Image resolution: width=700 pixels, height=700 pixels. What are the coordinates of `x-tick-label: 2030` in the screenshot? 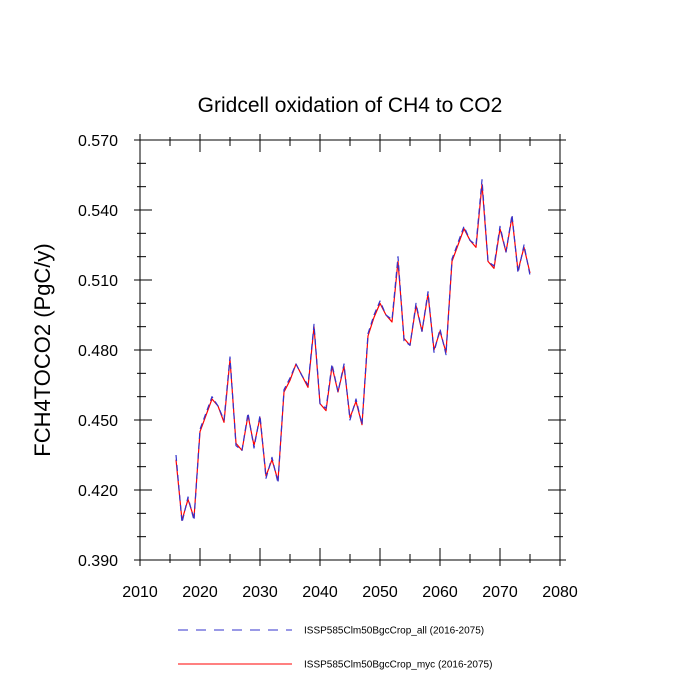 It's located at (260, 592).